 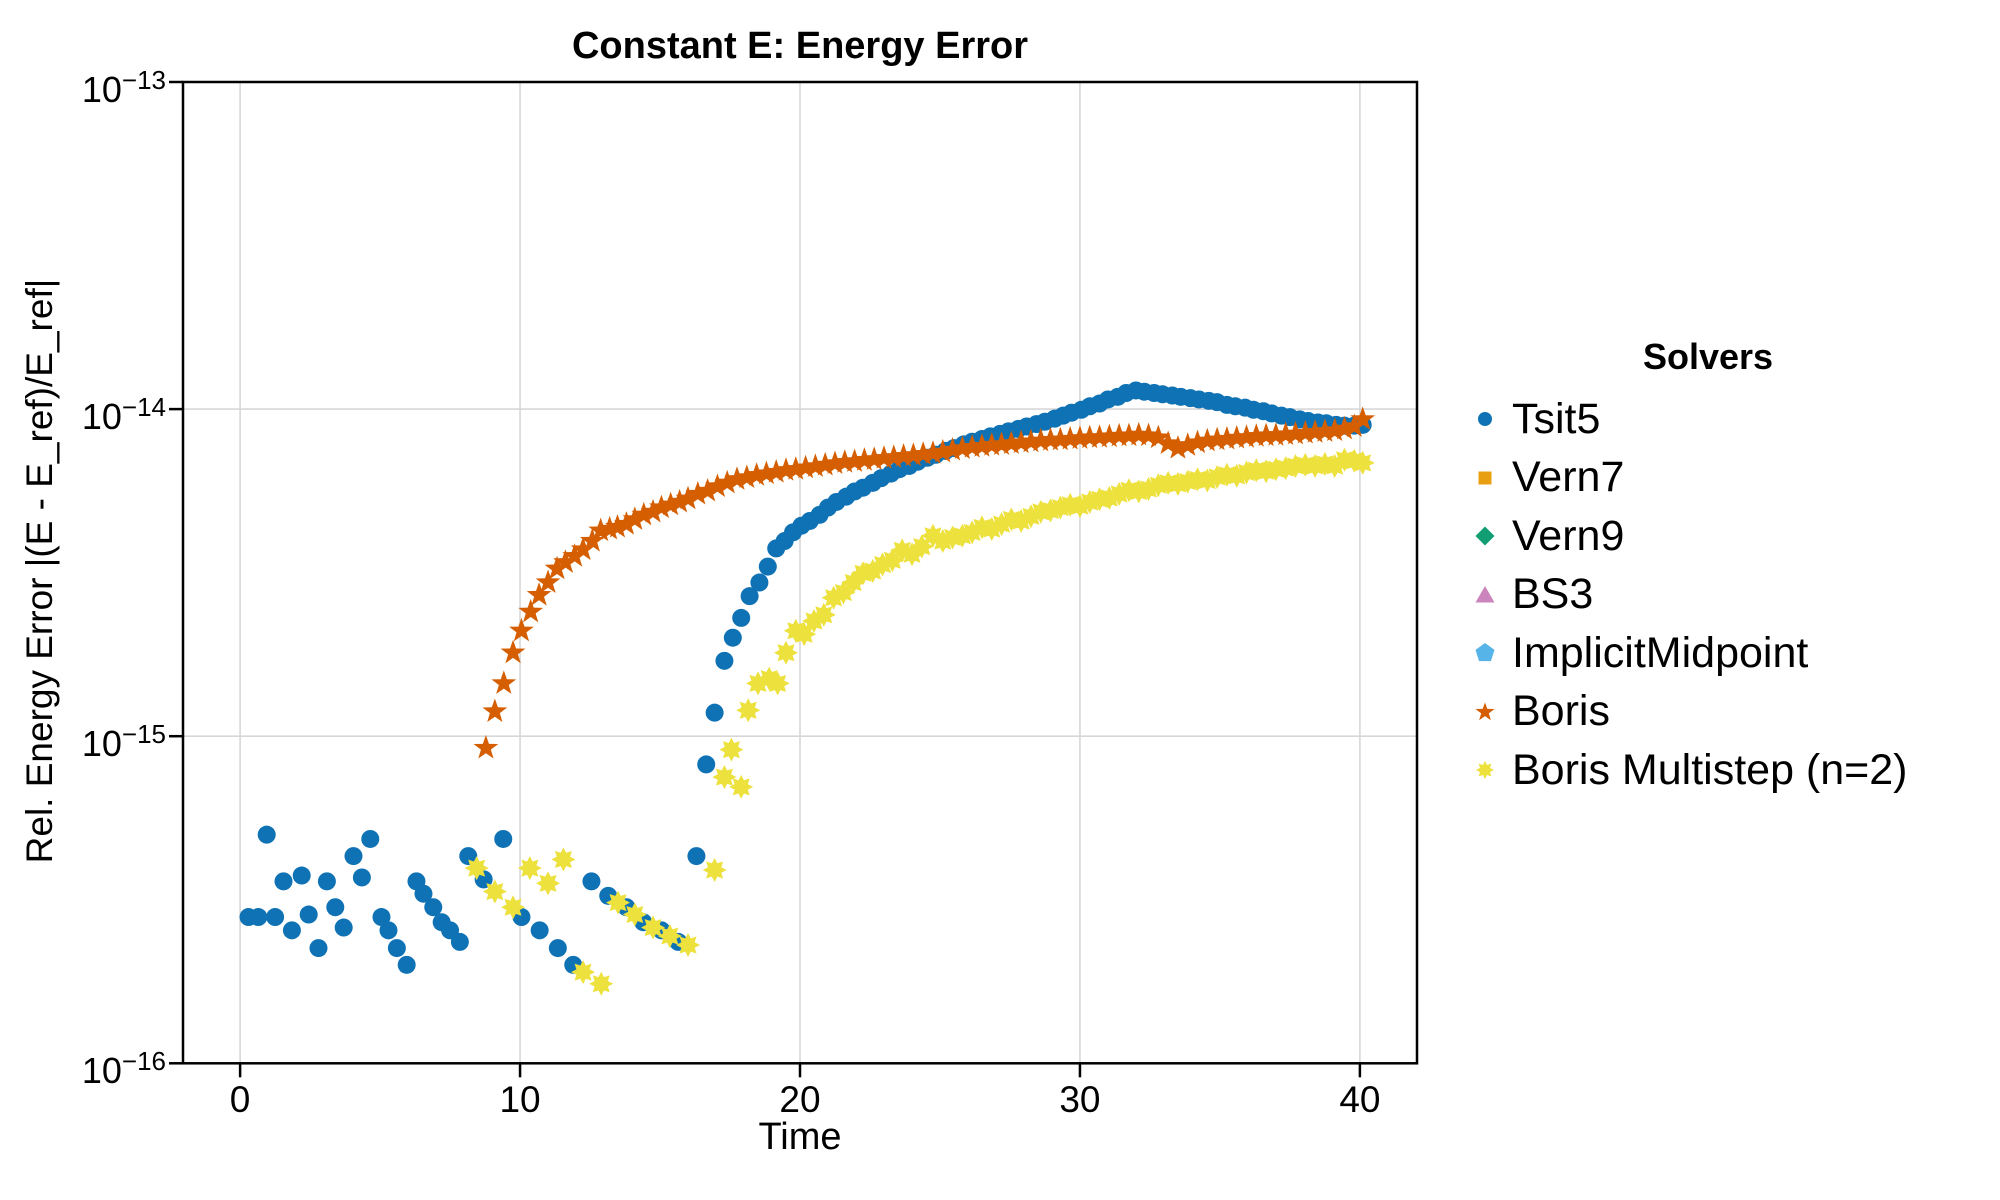 I want to click on legend-label: Boris Multistep (n=2), so click(x=1710, y=769).